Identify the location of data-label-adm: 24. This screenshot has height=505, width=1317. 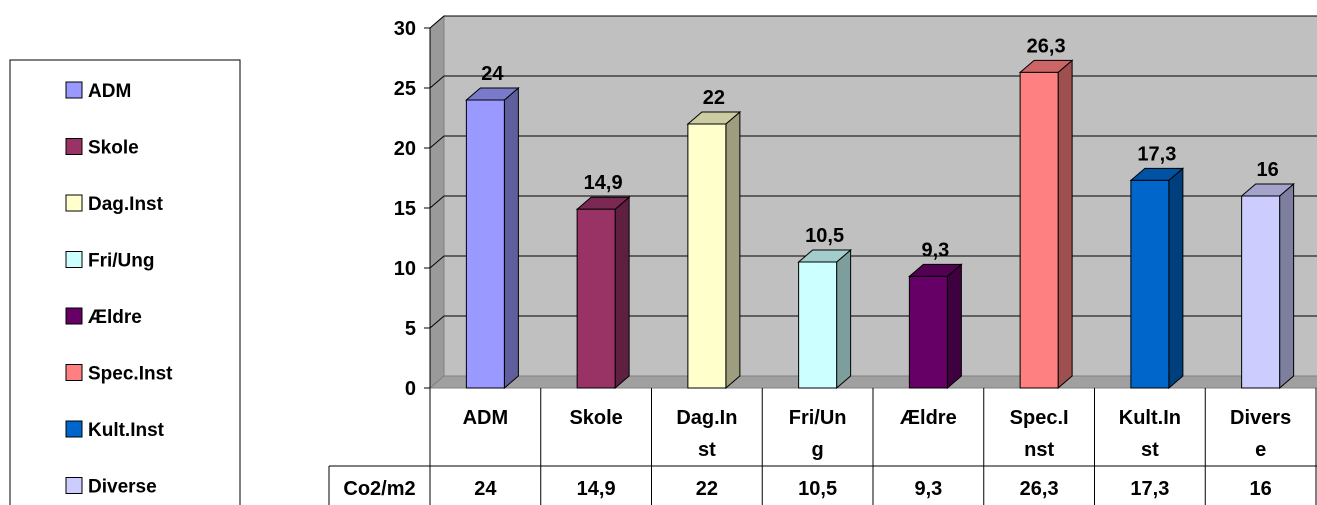
(492, 74).